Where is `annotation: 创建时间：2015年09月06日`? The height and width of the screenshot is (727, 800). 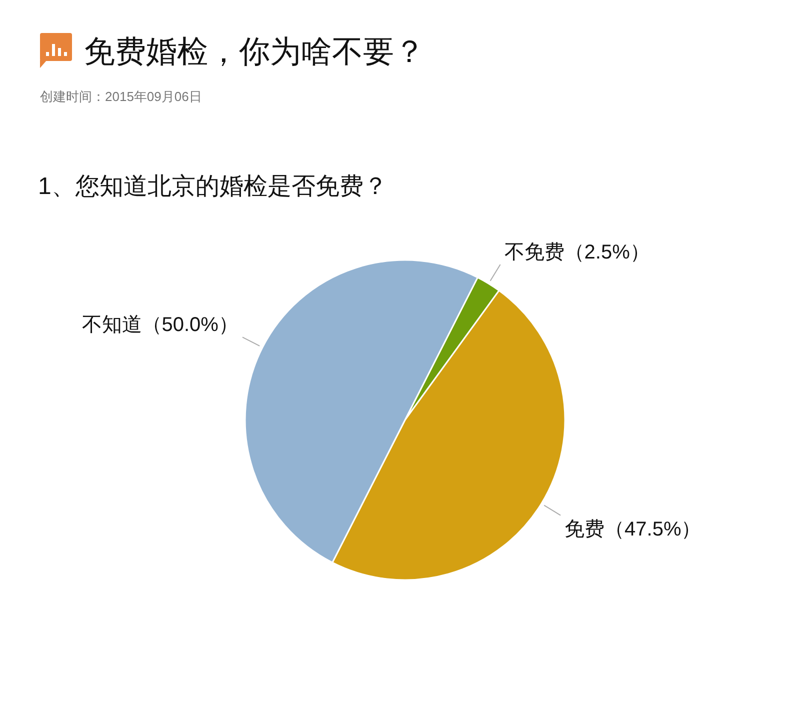
annotation: 创建时间：2015年09月06日 is located at coordinates (121, 96).